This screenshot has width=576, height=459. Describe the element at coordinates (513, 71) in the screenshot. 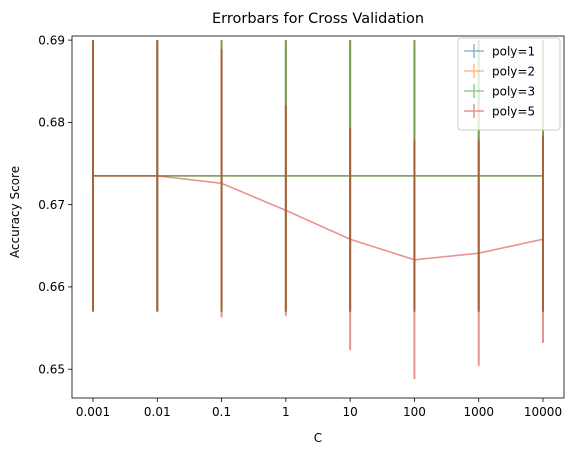

I see `legend-label: poly=2` at that location.